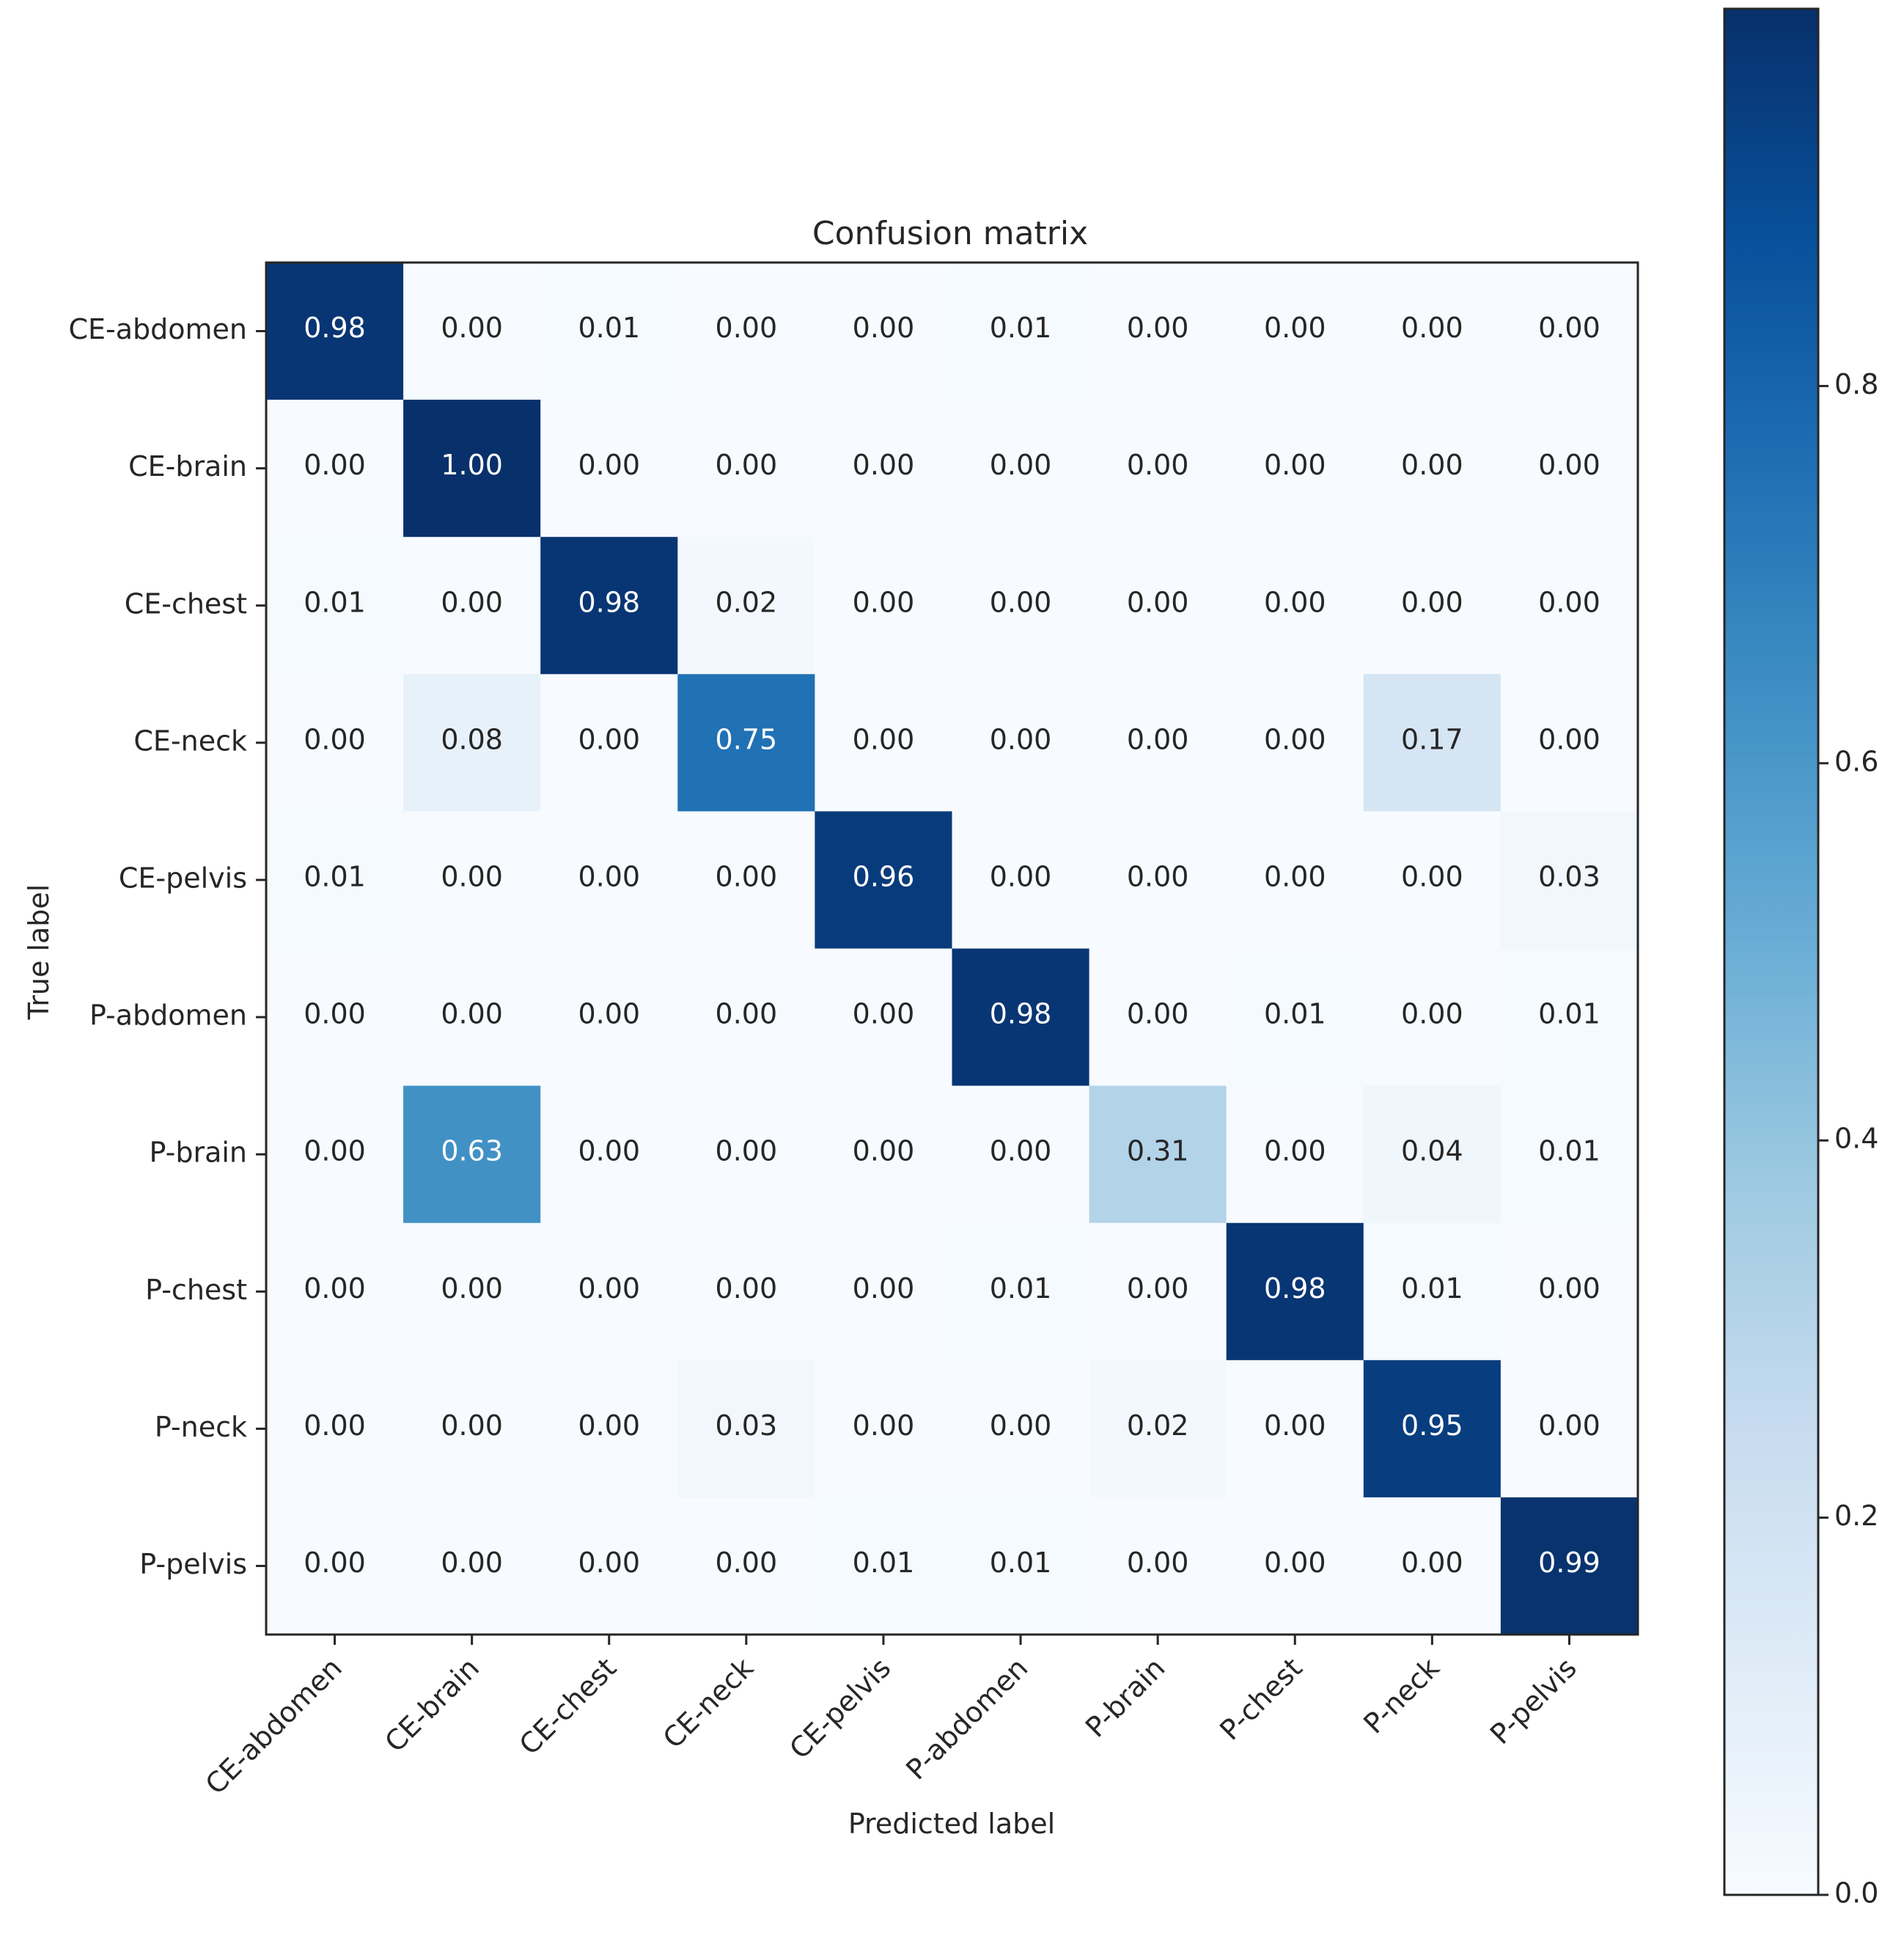 The image size is (1904, 1933). What do you see at coordinates (967, 1719) in the screenshot?
I see `x-tick-label: P-abdomen` at bounding box center [967, 1719].